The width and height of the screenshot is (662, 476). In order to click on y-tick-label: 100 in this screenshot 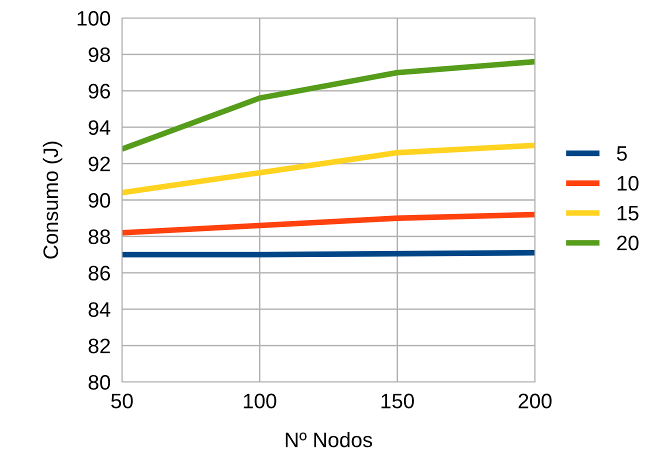, I will do `click(94, 18)`.